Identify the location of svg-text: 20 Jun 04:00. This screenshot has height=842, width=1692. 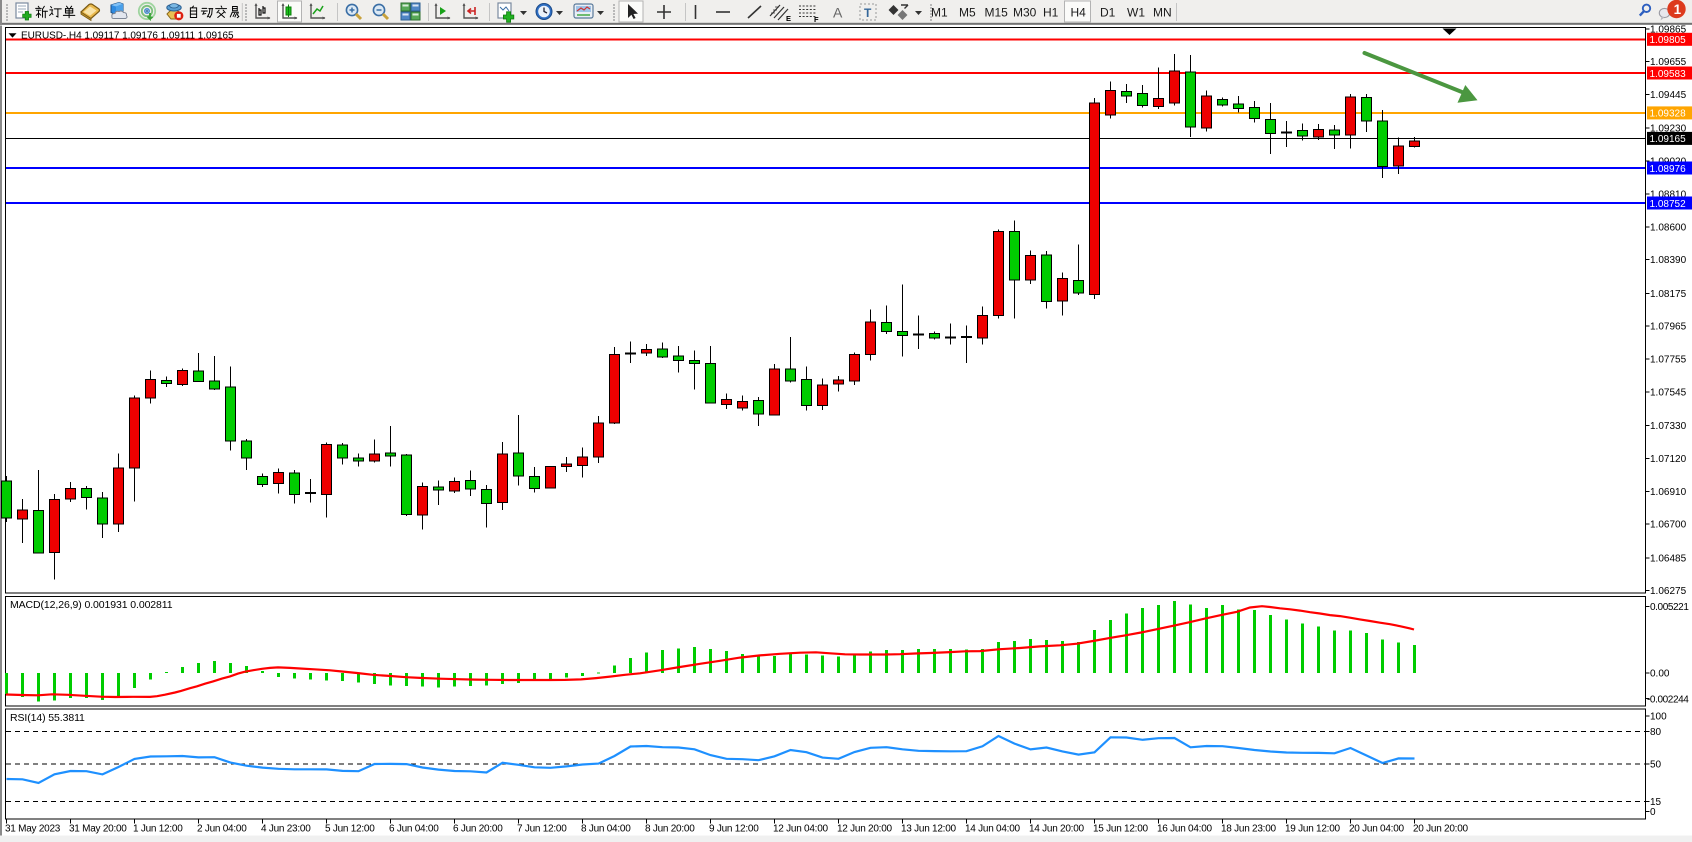
(1377, 829).